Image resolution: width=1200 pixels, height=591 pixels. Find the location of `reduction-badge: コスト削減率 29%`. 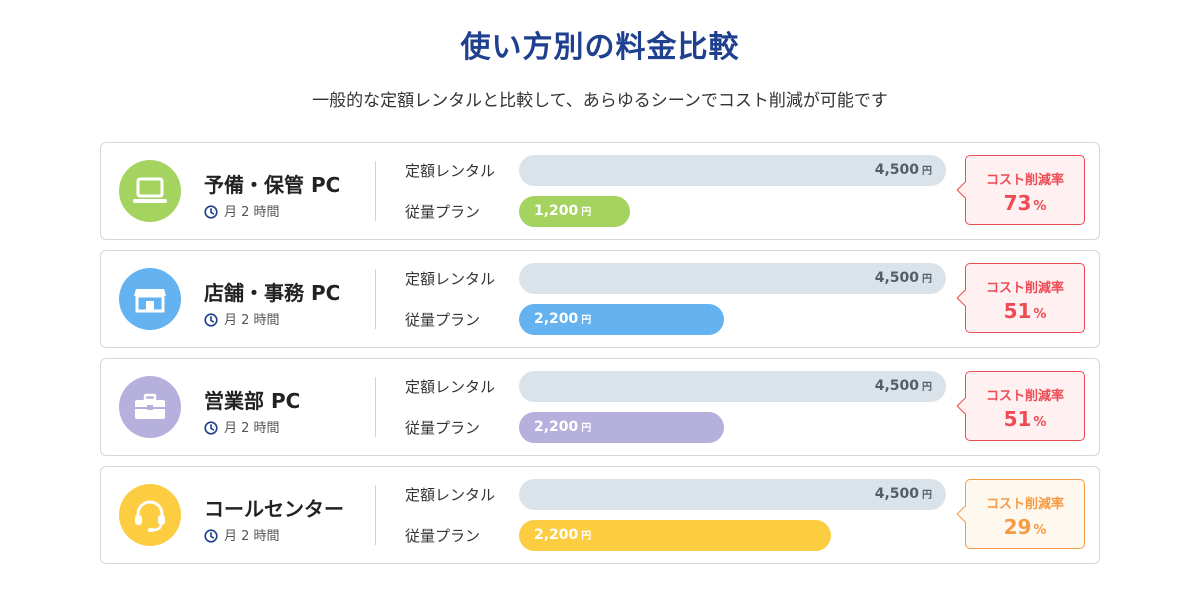

reduction-badge: コスト削減率 29% is located at coordinates (1020, 514).